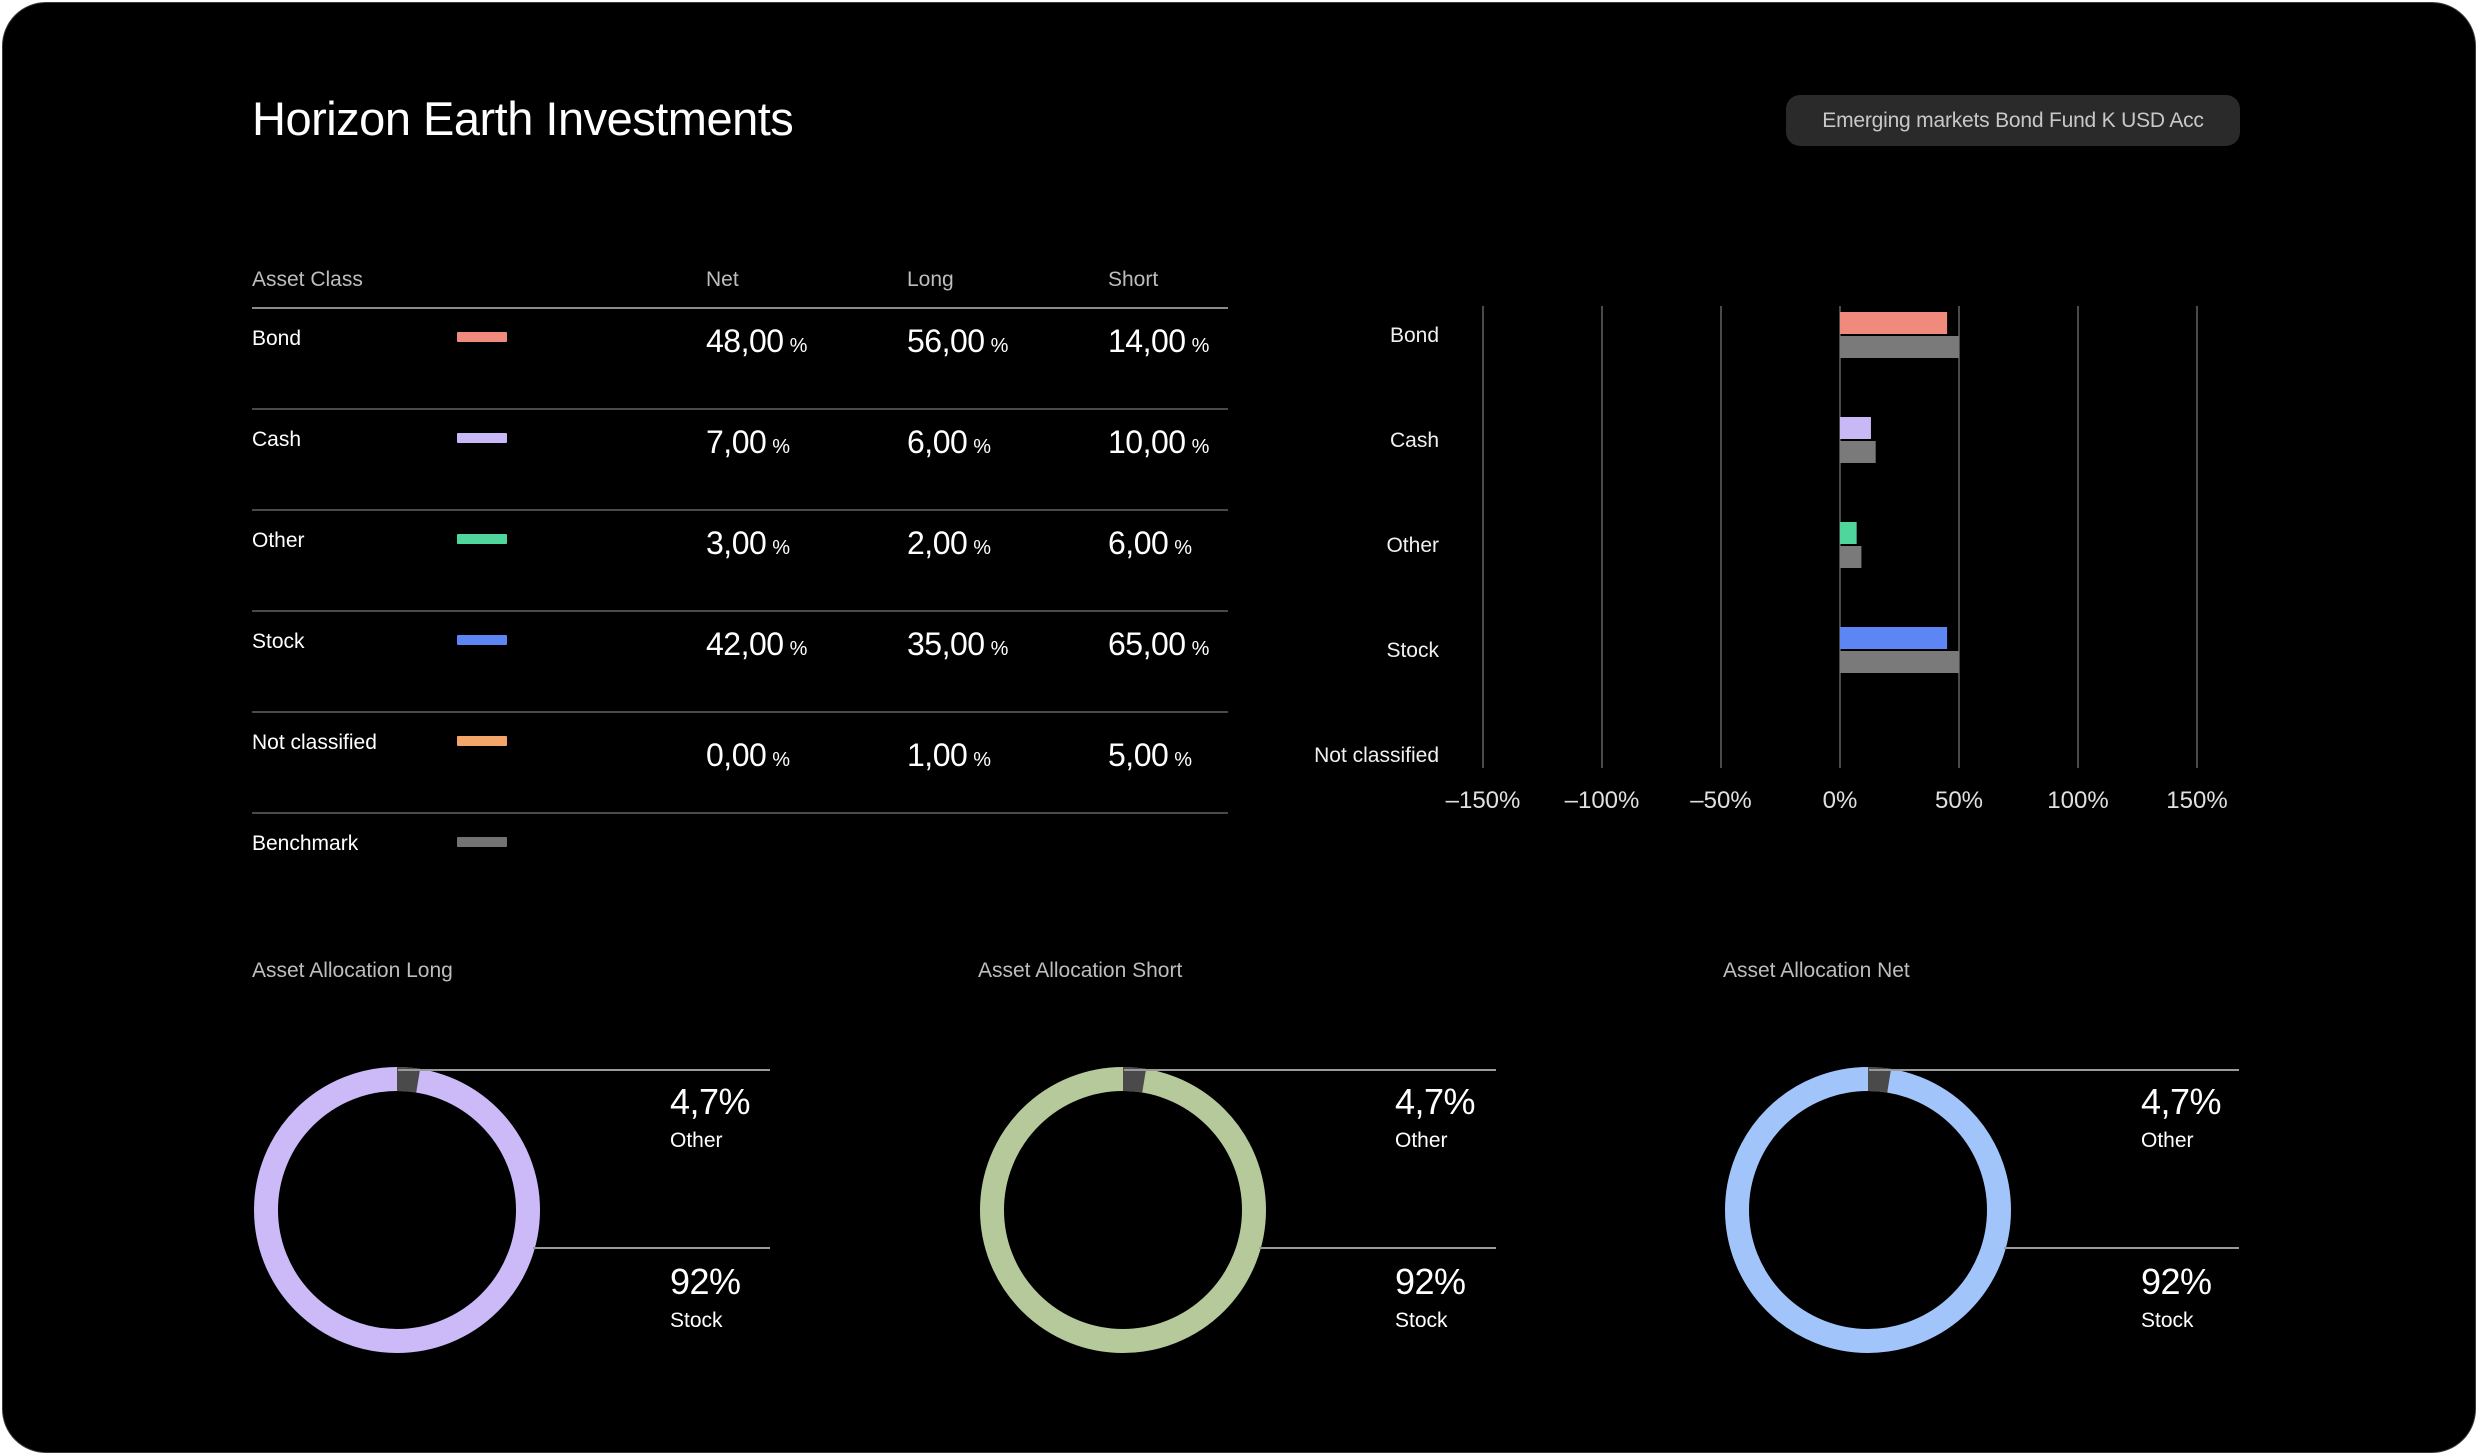 This screenshot has width=2480, height=1456. What do you see at coordinates (1158, 442) in the screenshot?
I see `cash-short: 10,00%` at bounding box center [1158, 442].